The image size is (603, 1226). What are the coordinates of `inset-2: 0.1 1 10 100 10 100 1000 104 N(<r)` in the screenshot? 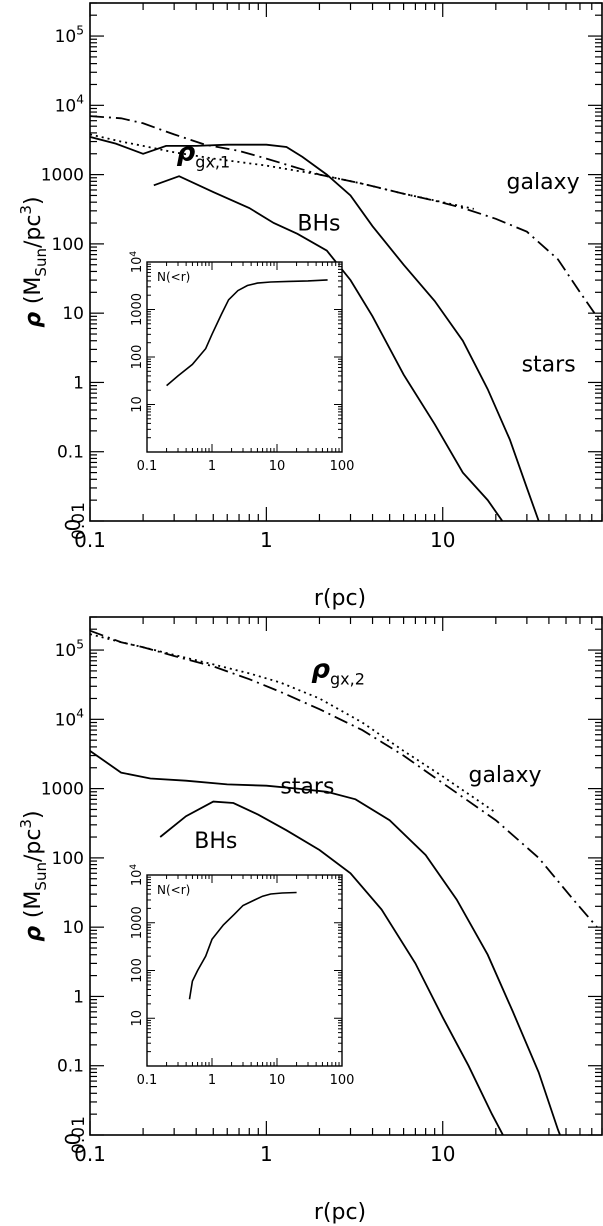 It's located at (241, 976).